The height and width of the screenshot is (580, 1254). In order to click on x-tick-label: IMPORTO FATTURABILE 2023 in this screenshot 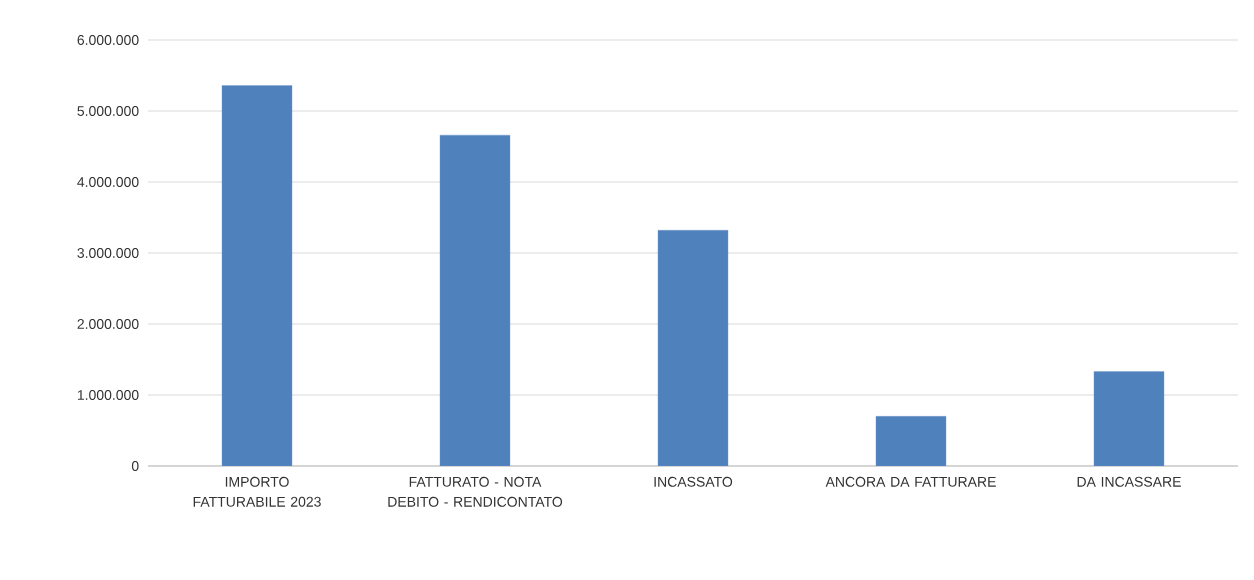, I will do `click(257, 491)`.